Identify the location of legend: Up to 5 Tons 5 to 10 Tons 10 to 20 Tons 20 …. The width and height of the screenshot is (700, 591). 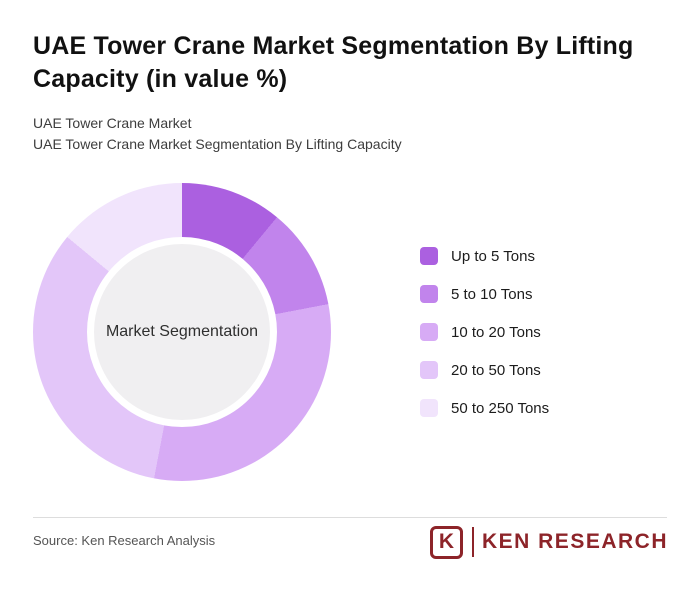
(484, 341).